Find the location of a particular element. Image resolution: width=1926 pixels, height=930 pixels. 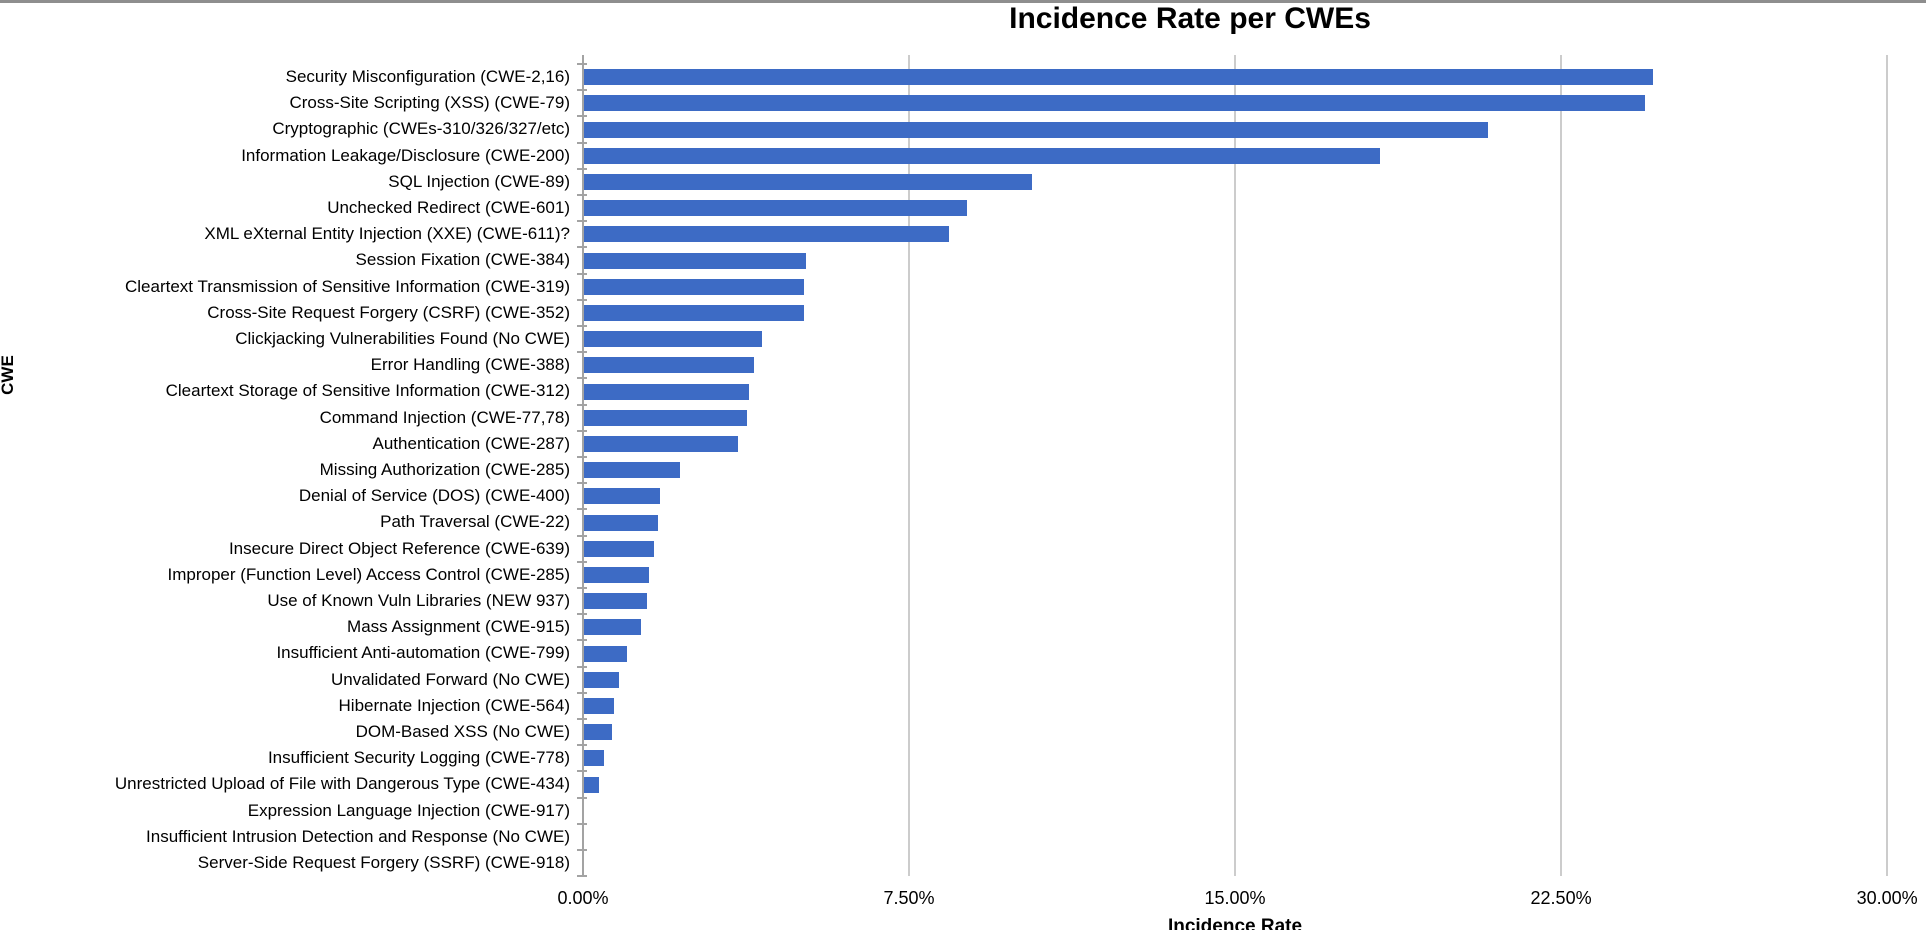

y-axis-line is located at coordinates (583, 465).